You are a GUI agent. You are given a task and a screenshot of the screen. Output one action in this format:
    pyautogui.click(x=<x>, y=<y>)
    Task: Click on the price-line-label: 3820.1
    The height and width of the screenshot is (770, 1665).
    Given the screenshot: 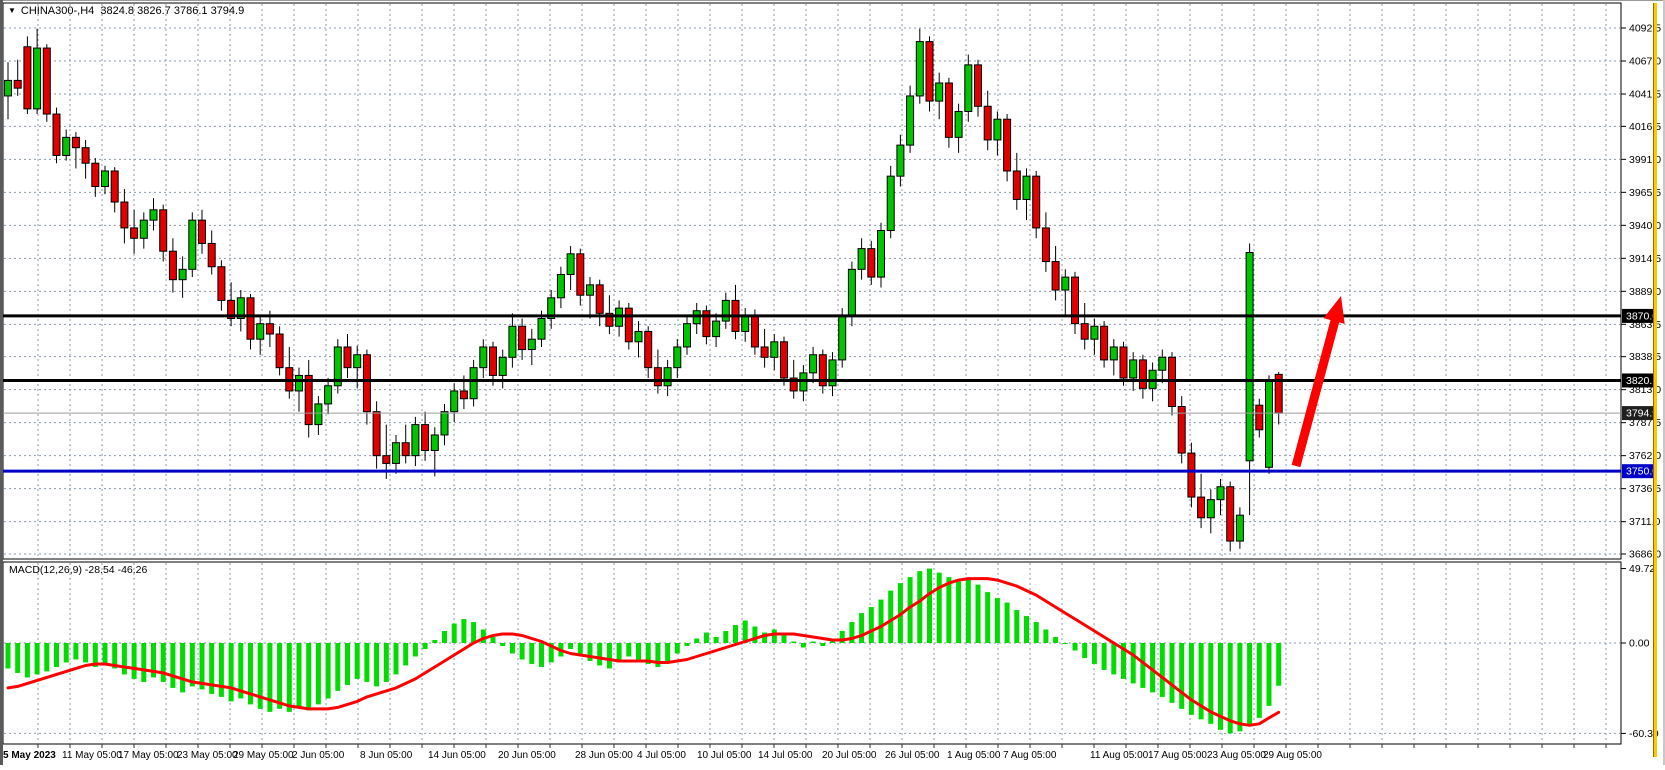 What is the action you would take?
    pyautogui.click(x=1642, y=381)
    